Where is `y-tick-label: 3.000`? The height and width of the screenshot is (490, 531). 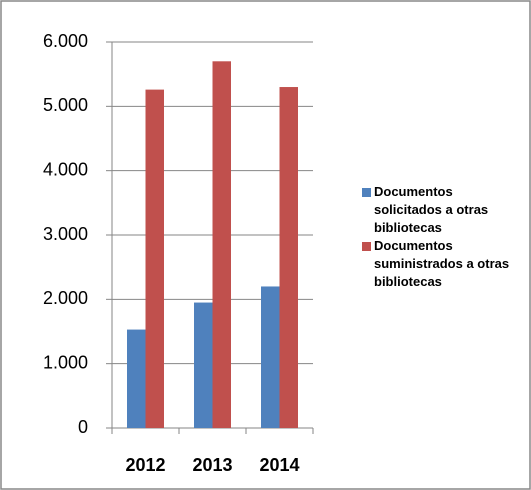
y-tick-label: 3.000 is located at coordinates (65, 234).